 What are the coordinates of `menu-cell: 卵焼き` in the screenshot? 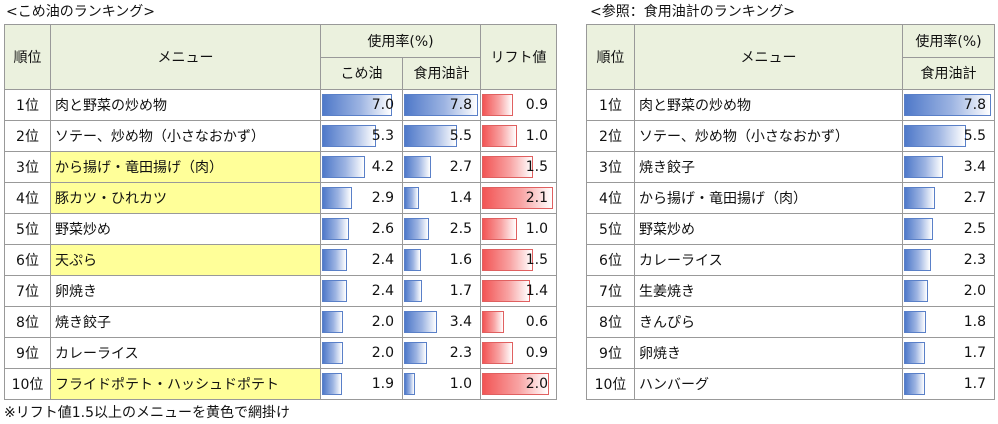 It's located at (185, 291).